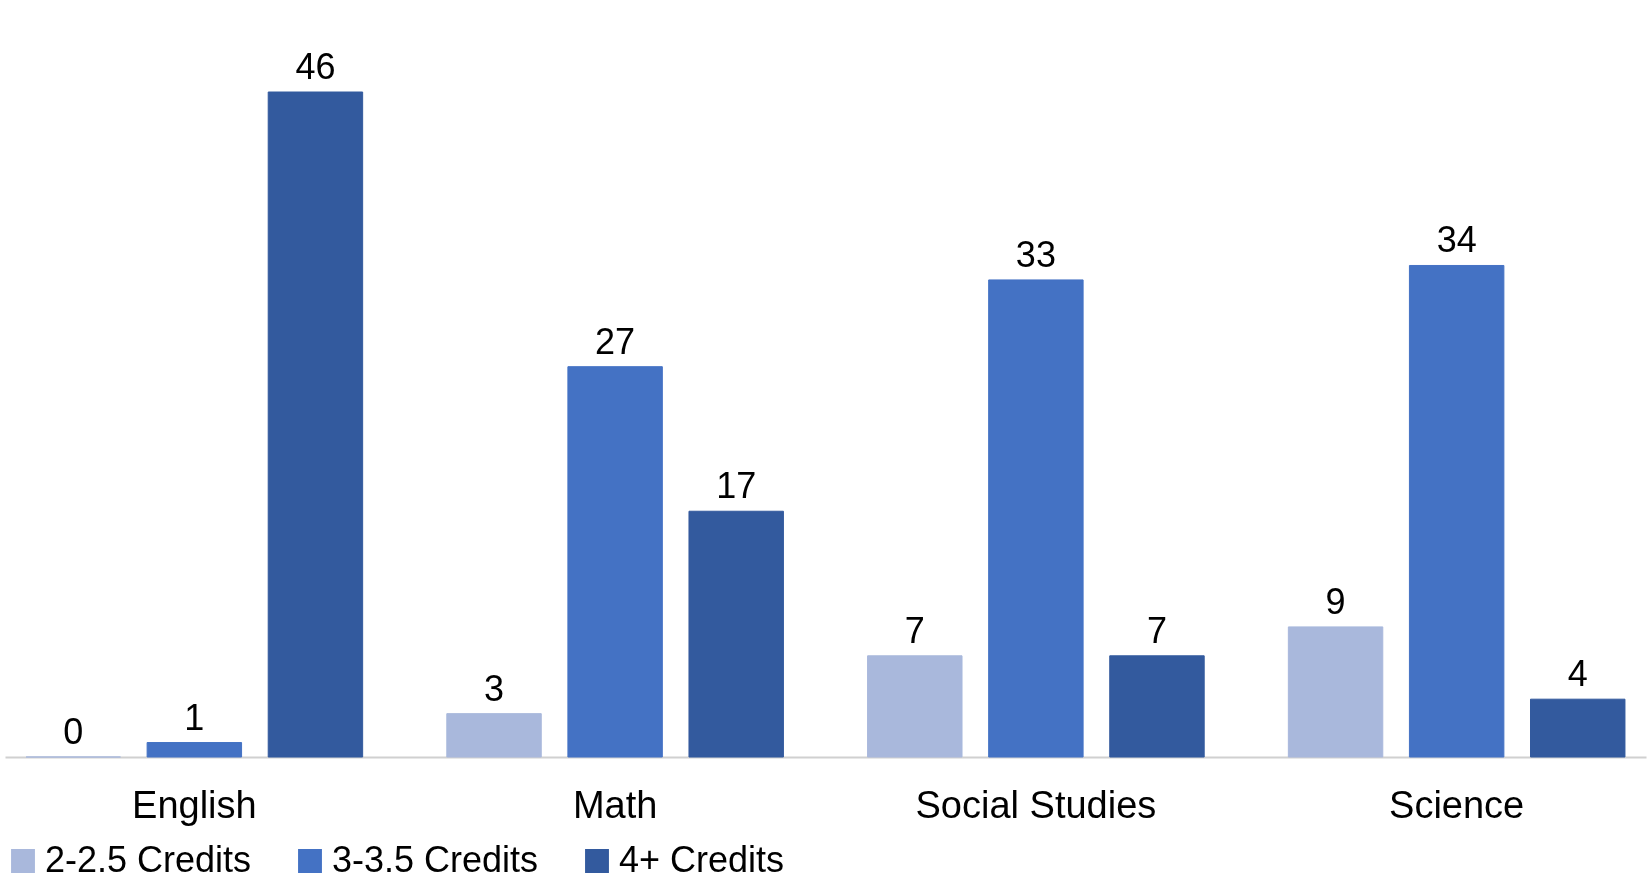 The image size is (1651, 889). What do you see at coordinates (615, 341) in the screenshot?
I see `data-label: 27` at bounding box center [615, 341].